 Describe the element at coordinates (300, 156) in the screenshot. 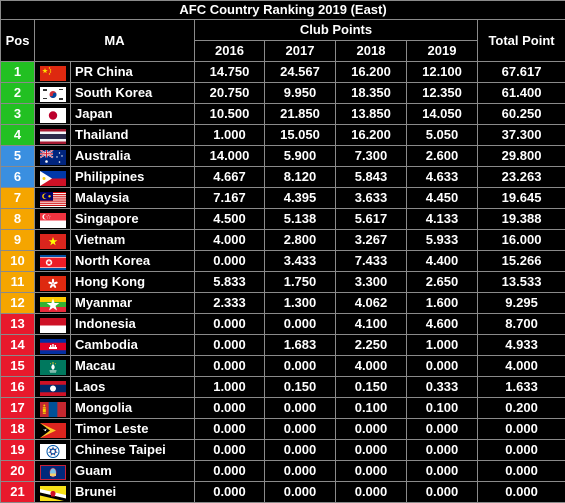

I see `club-points-2017: 5.900` at that location.